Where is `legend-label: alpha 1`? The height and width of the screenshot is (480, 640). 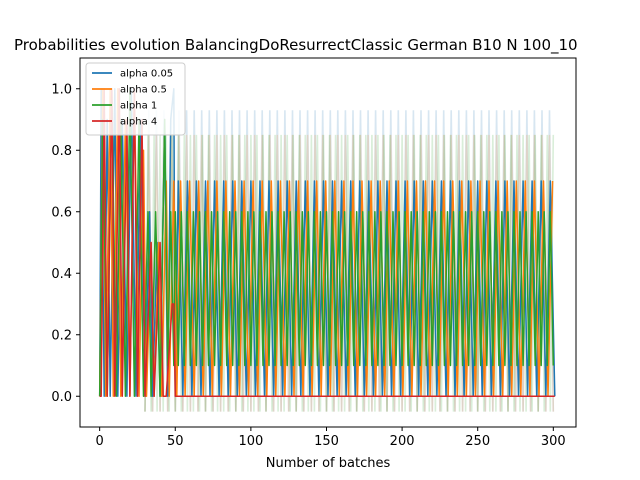
legend-label: alpha 1 is located at coordinates (138, 106).